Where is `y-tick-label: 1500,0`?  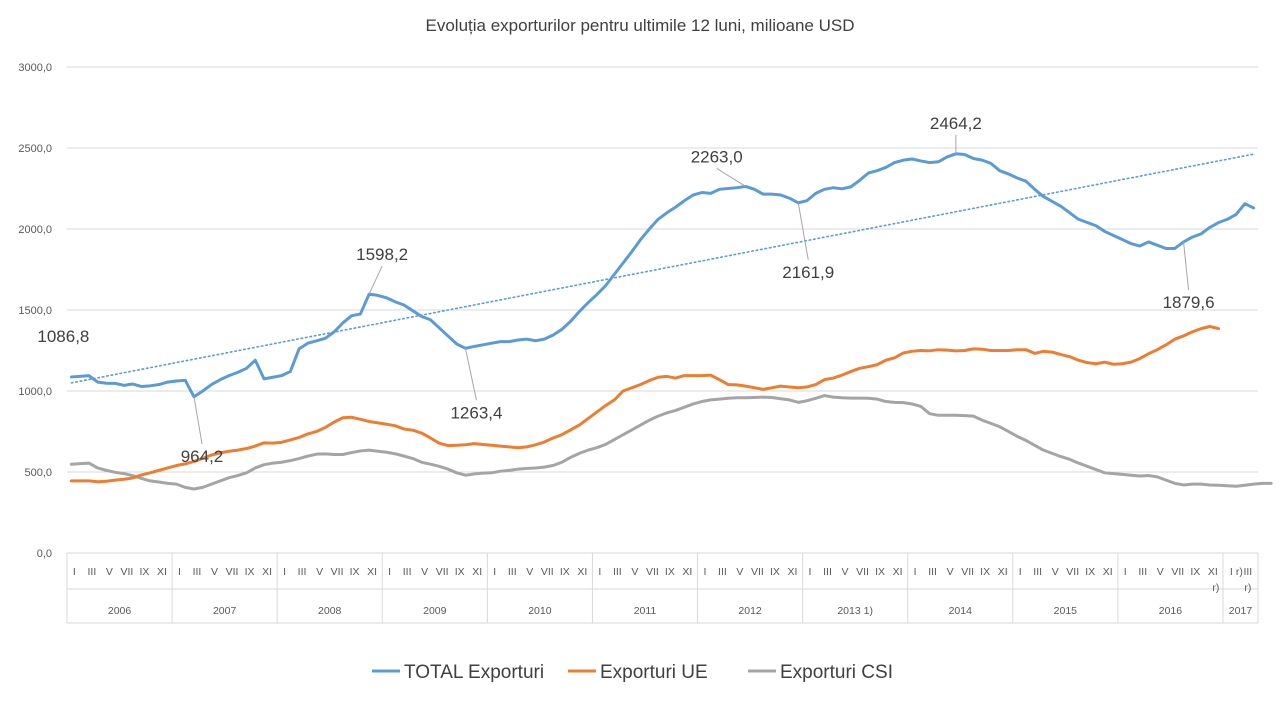
y-tick-label: 1500,0 is located at coordinates (35, 311).